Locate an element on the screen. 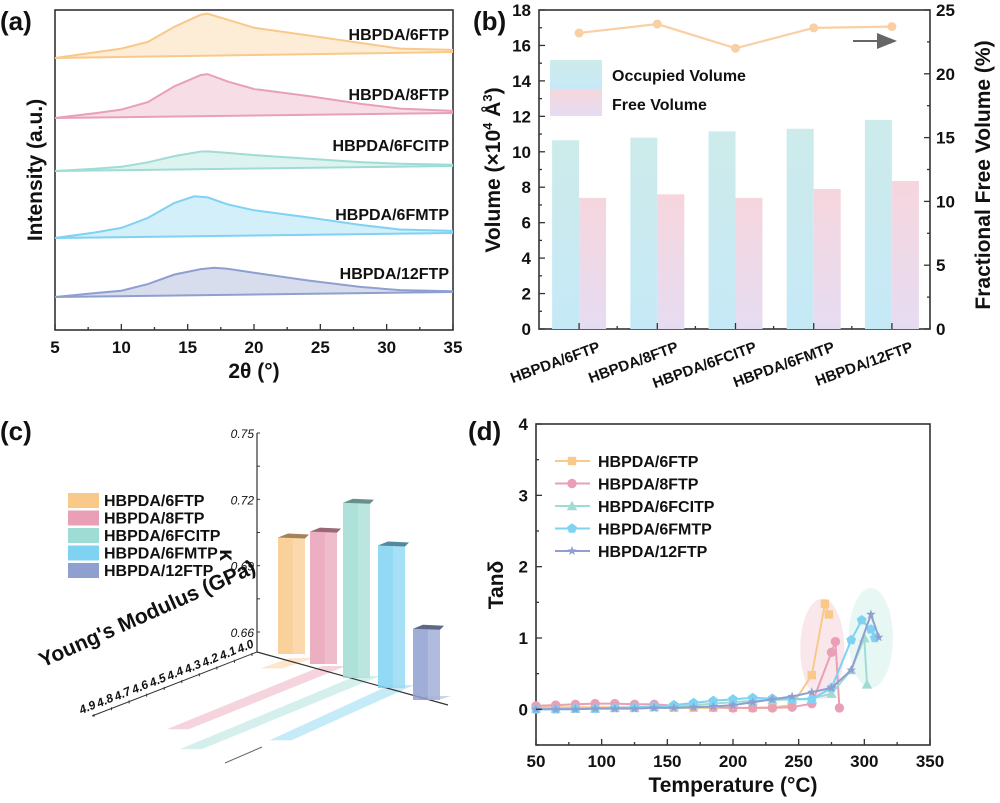 The width and height of the screenshot is (1000, 803). x-tick-label: 35 is located at coordinates (453, 347).